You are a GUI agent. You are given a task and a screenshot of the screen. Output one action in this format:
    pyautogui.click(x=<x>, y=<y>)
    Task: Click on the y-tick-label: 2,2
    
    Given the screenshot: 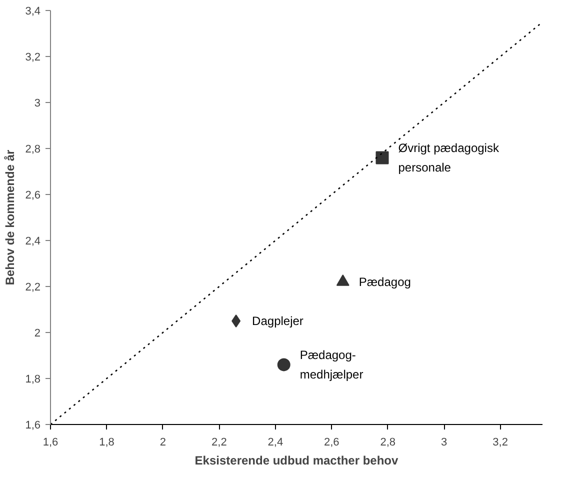 What is the action you would take?
    pyautogui.click(x=33, y=288)
    